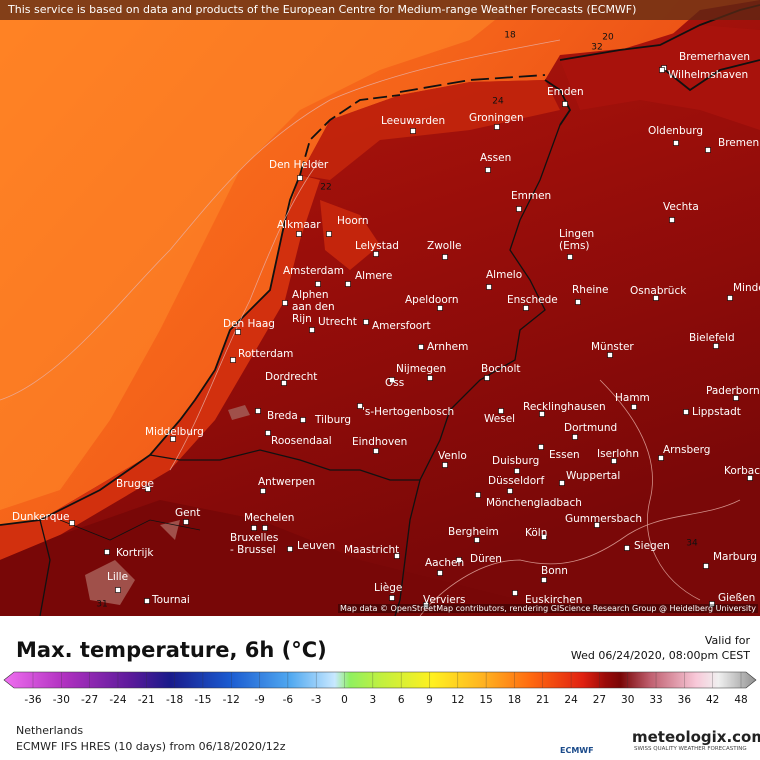 The height and width of the screenshot is (760, 760). I want to click on city-label: Tournai, so click(170, 600).